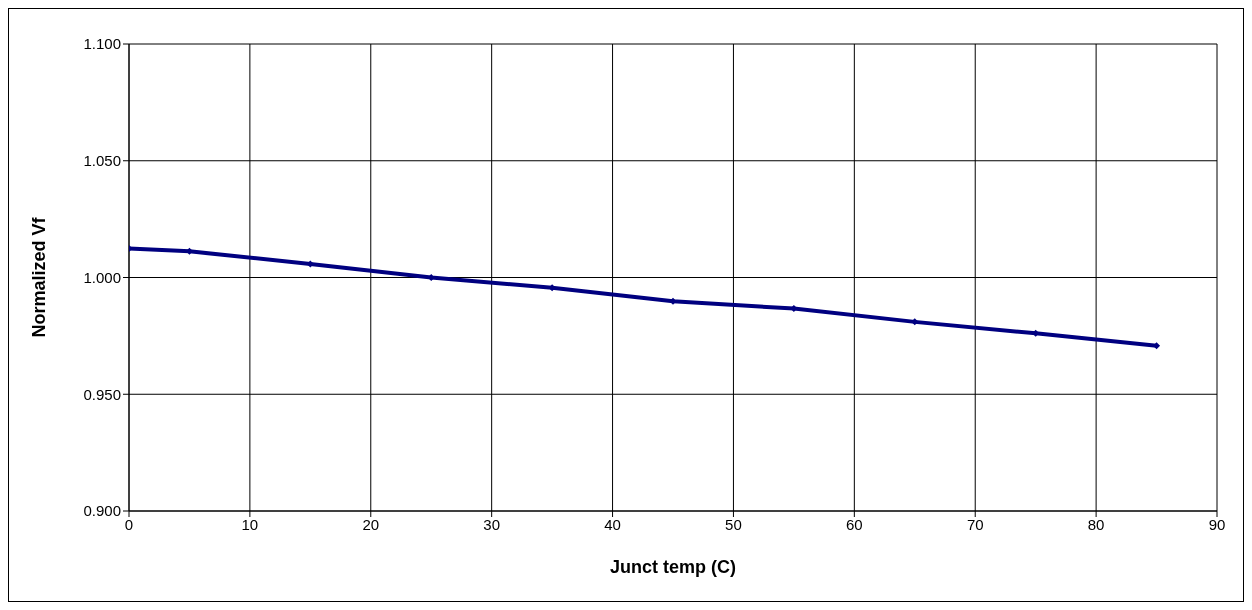 This screenshot has height=610, width=1252. What do you see at coordinates (102, 277) in the screenshot?
I see `y-tick-label: 1.000` at bounding box center [102, 277].